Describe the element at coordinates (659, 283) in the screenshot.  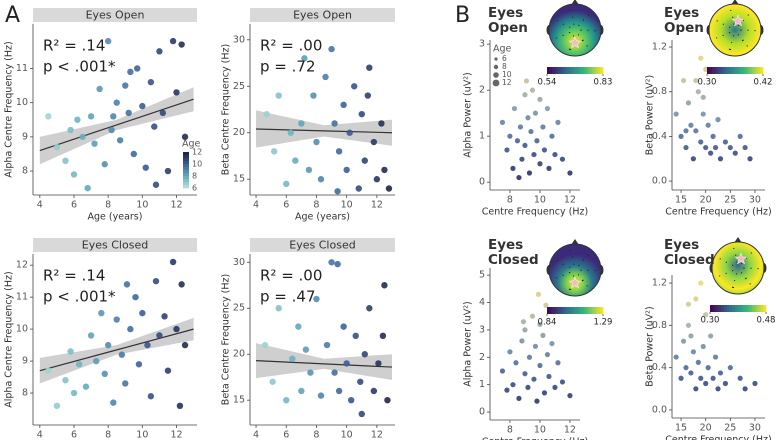
I see `y-tick-label: 1.2` at that location.